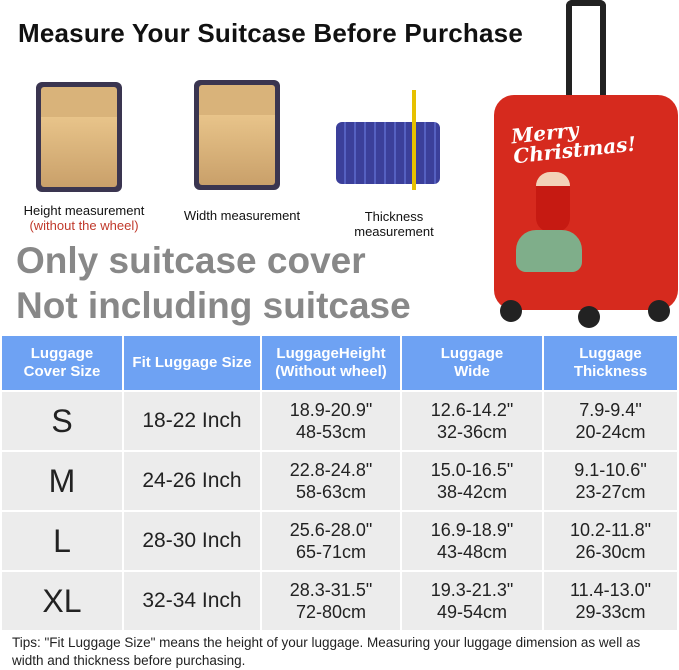 The image size is (679, 670). Describe the element at coordinates (394, 224) in the screenshot. I see `thickness-measurement-caption: Thickness measurement` at that location.